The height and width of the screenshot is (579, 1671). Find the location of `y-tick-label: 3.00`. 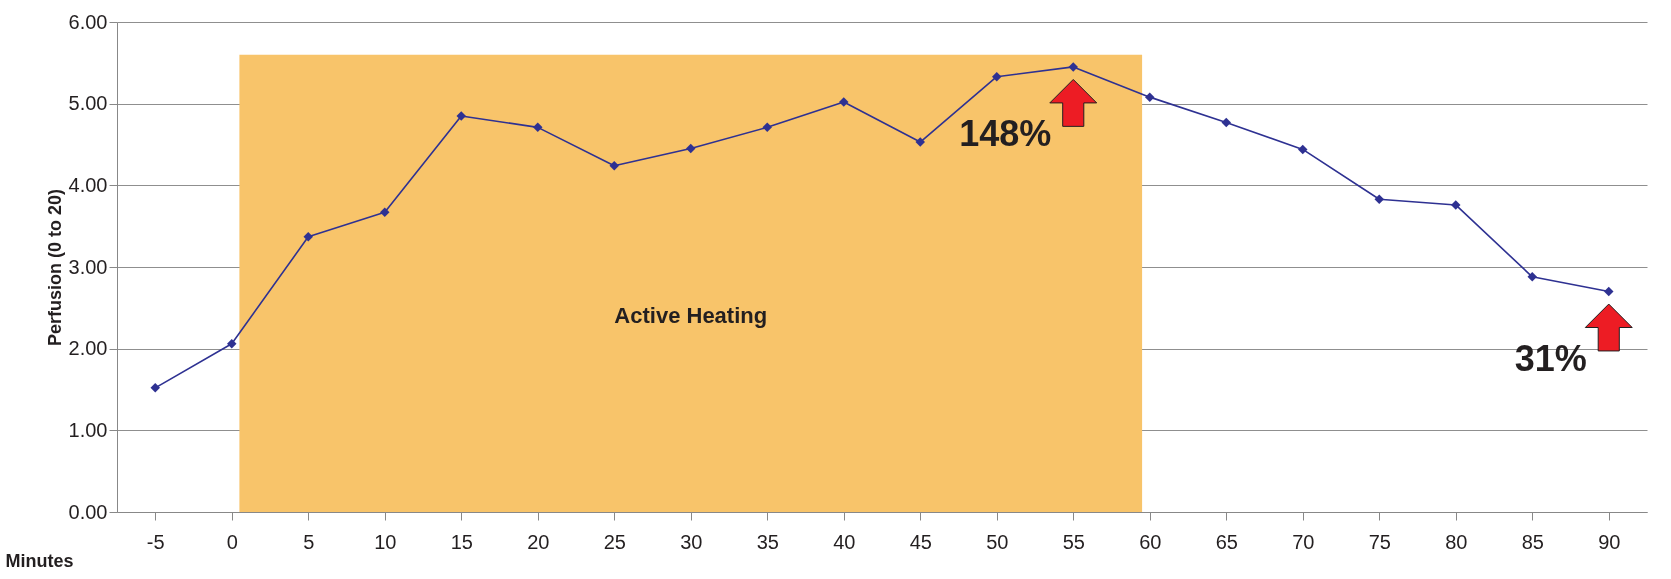

y-tick-label: 3.00 is located at coordinates (88, 266).